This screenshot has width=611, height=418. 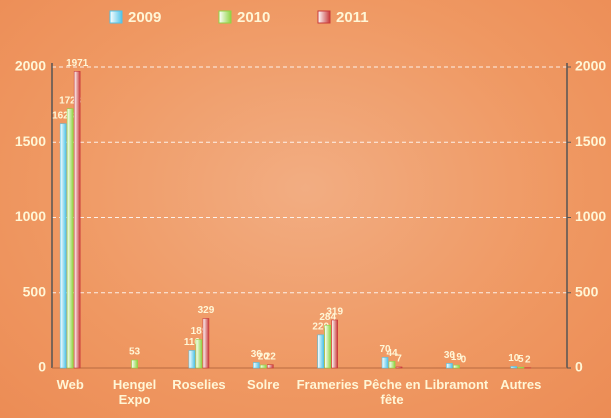 What do you see at coordinates (399, 359) in the screenshot?
I see `value-label: 7` at bounding box center [399, 359].